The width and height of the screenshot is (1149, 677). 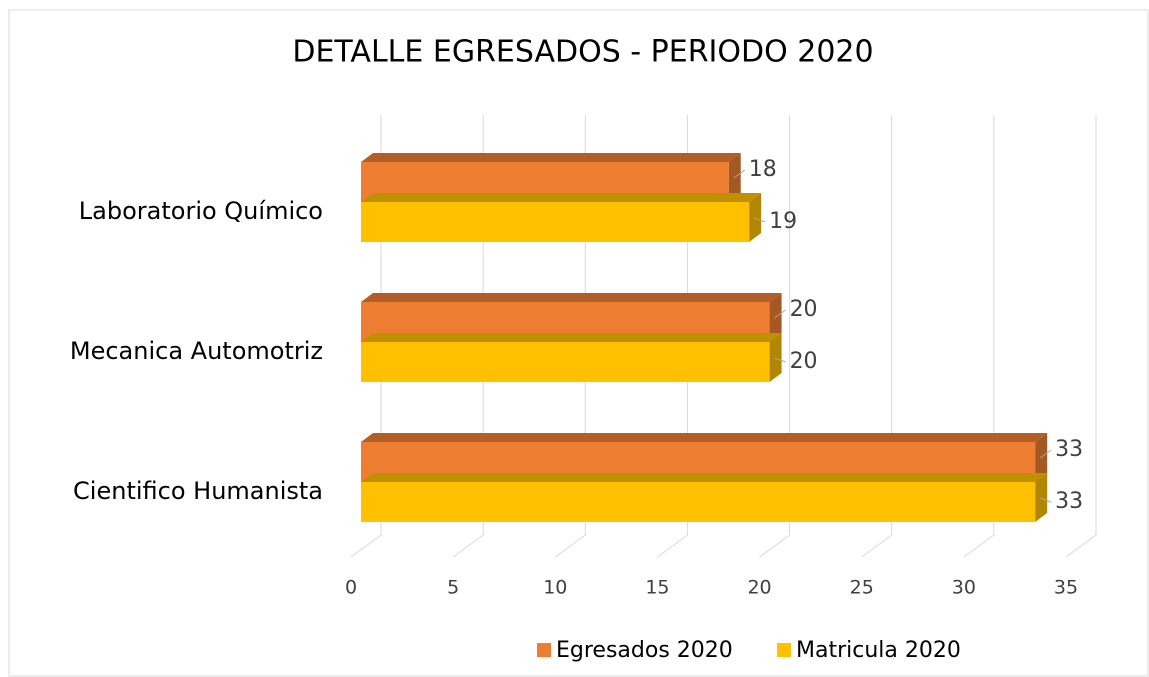 What do you see at coordinates (862, 588) in the screenshot?
I see `x-tick-label: 25` at bounding box center [862, 588].